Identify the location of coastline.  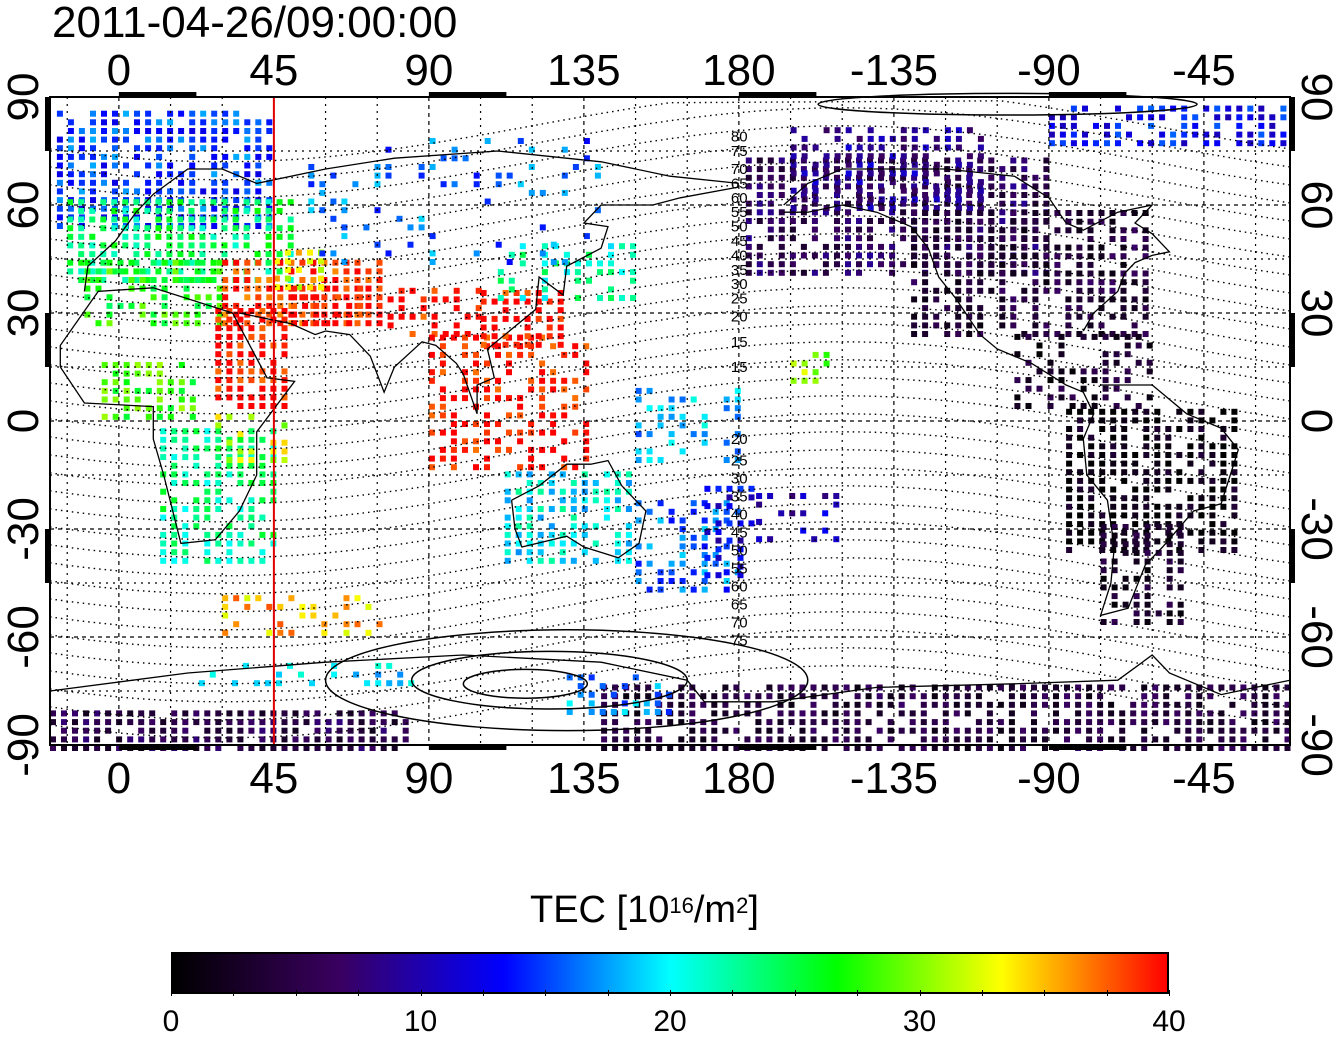
(977, 250).